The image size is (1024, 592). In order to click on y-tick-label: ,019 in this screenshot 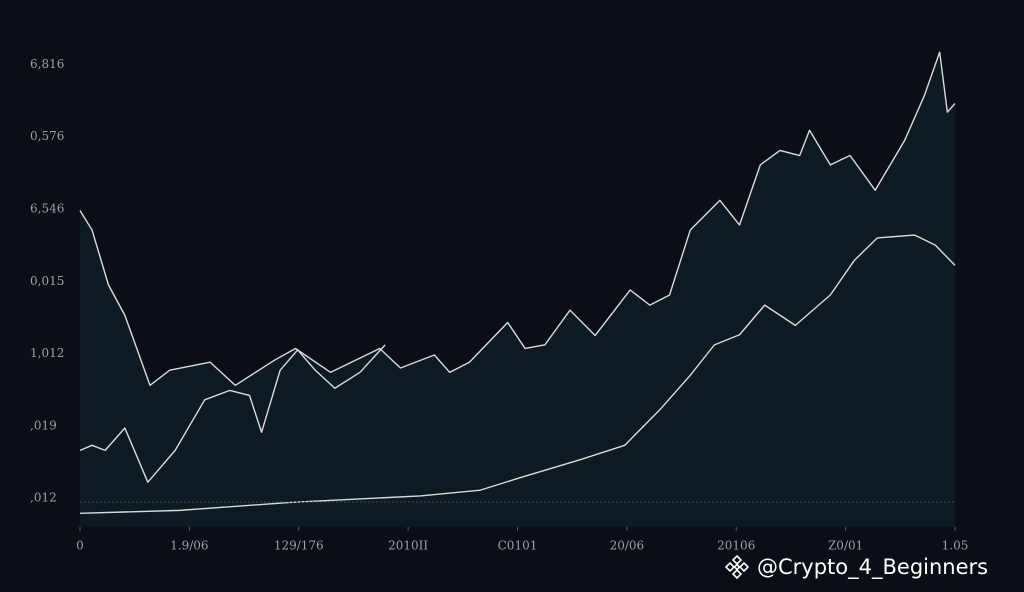, I will do `click(43, 425)`.